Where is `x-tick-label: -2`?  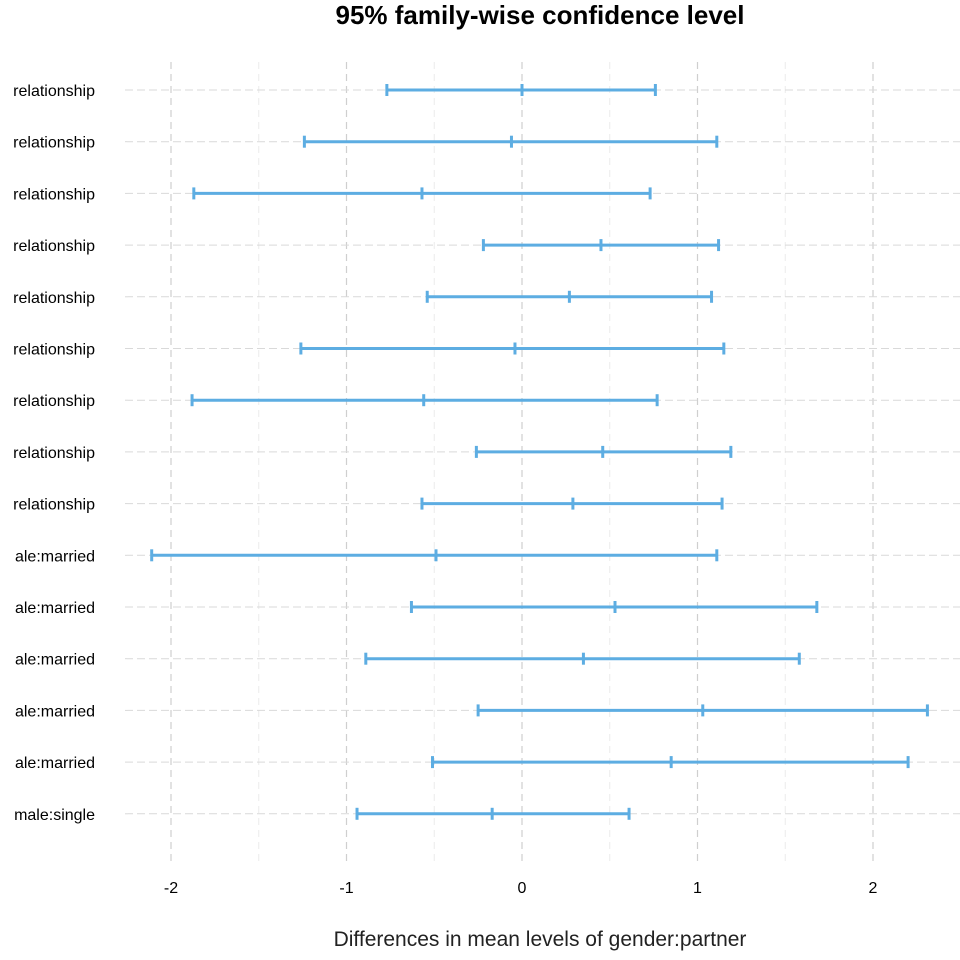 x-tick-label: -2 is located at coordinates (171, 888).